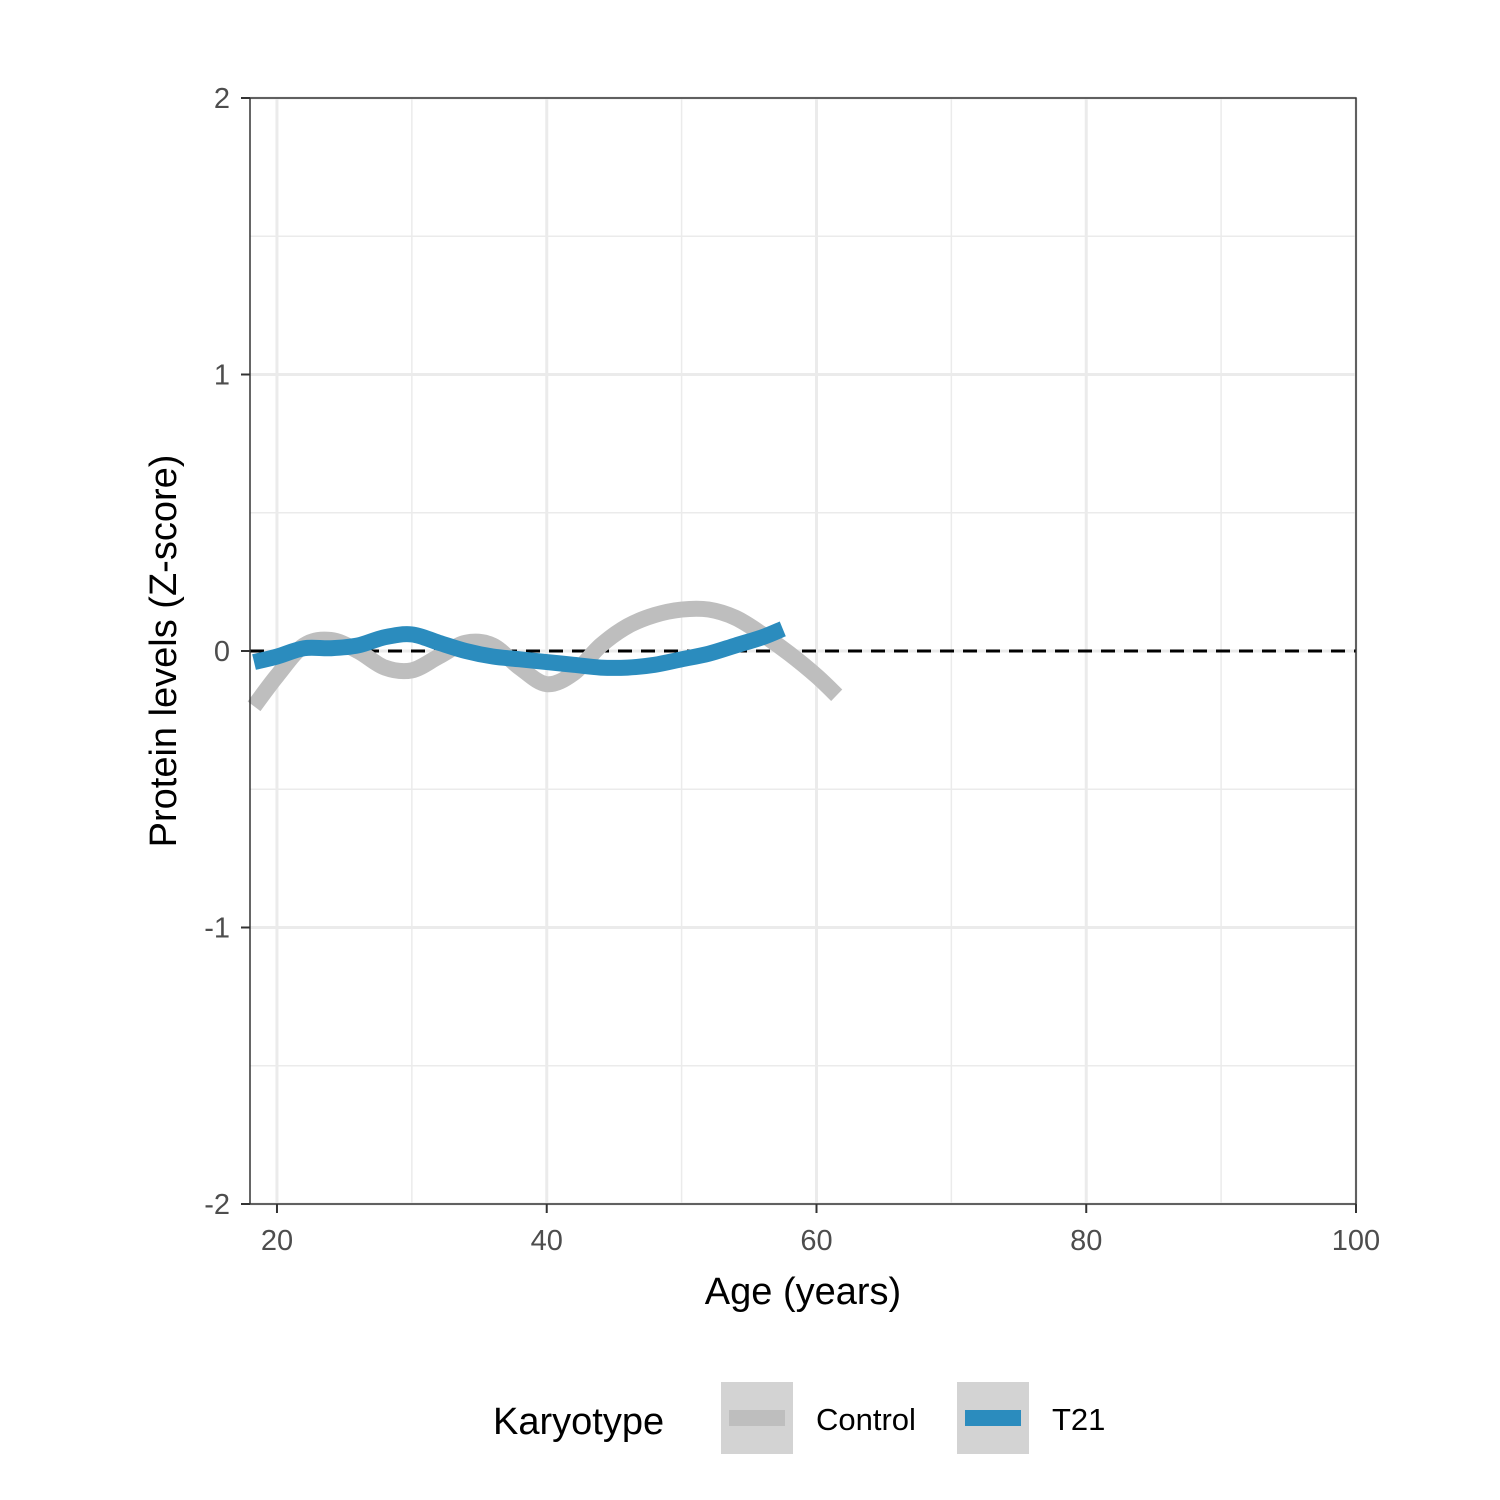 Image resolution: width=1500 pixels, height=1500 pixels. Describe the element at coordinates (1078, 1419) in the screenshot. I see `legend-label-t21: T21` at that location.